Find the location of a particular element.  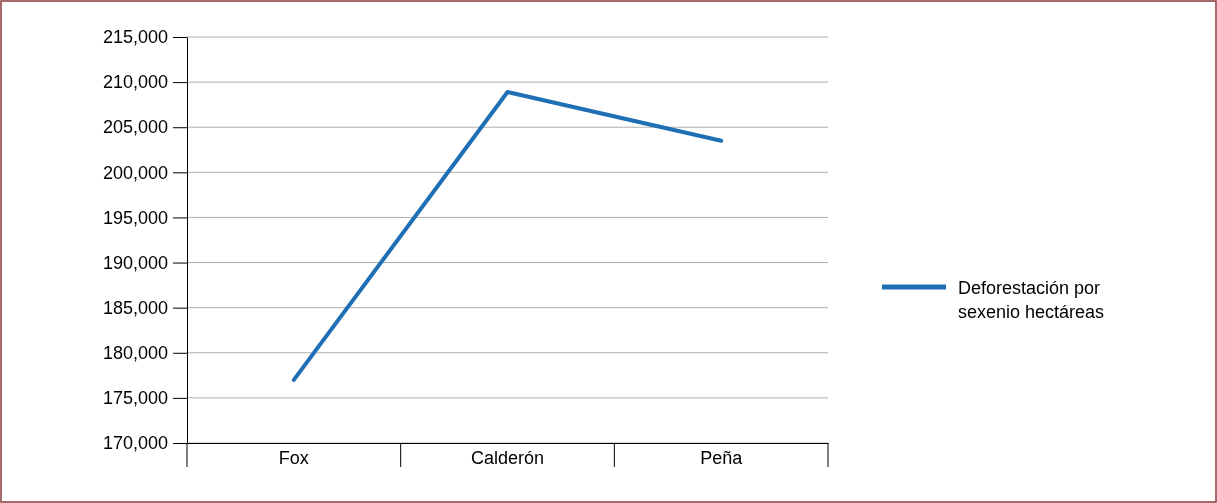

y-tick-label: 205,000 is located at coordinates (135, 127).